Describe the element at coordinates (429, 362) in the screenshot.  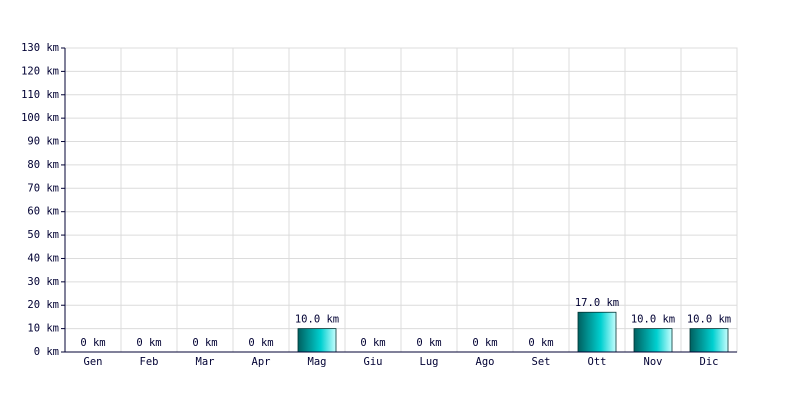
I see `x-tick-label: Lug` at that location.